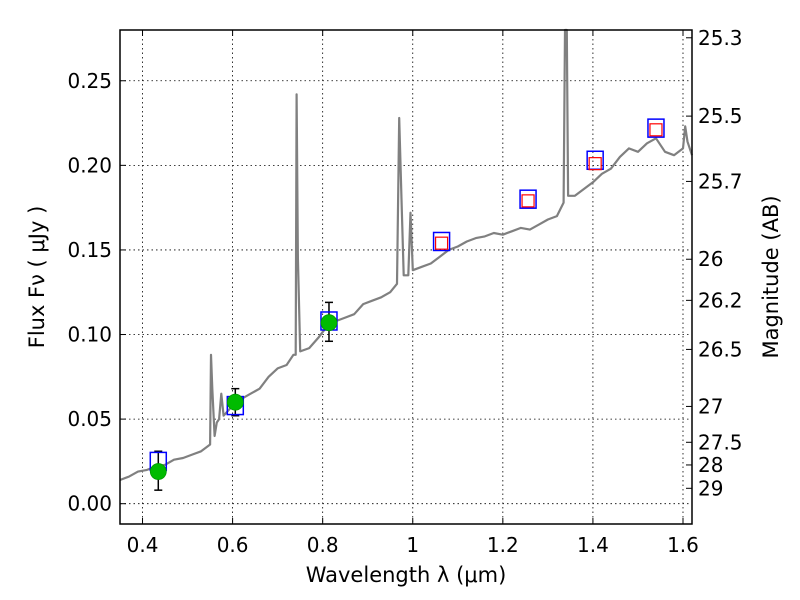 The image size is (800, 600). Describe the element at coordinates (710, 488) in the screenshot. I see `y2-tick-label: 29` at that location.